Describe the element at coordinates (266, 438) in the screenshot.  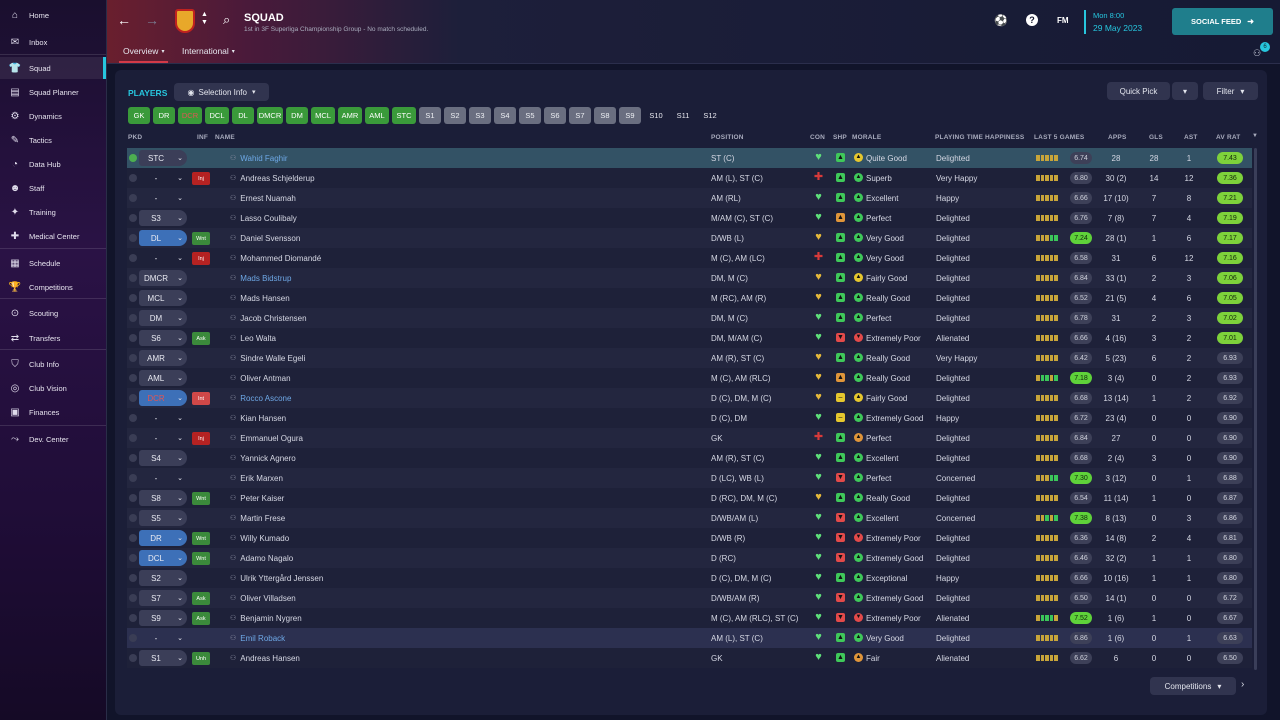
I see `player-name: ⚇ Emmanuel Ogura` at that location.